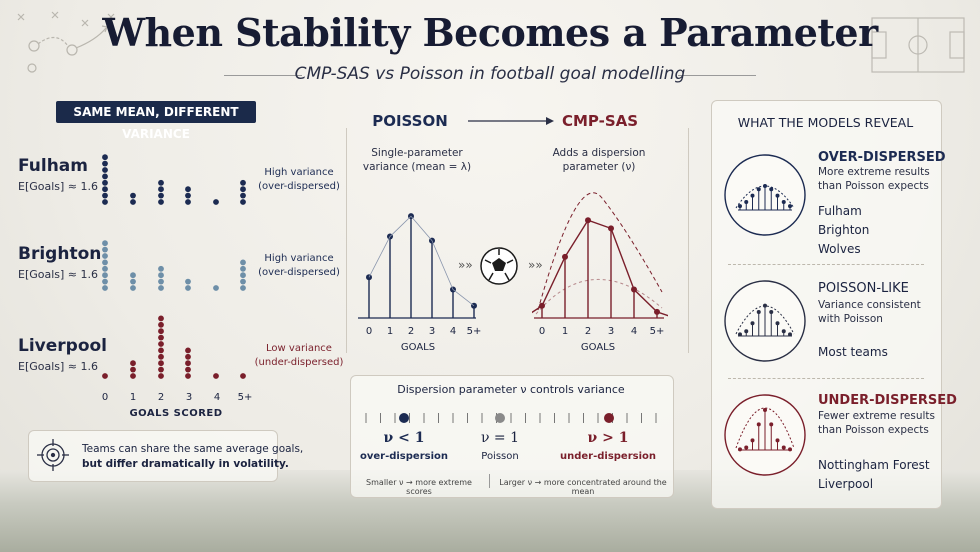  Describe the element at coordinates (66, 42) in the screenshot. I see `tactics-sketch-icon` at that location.